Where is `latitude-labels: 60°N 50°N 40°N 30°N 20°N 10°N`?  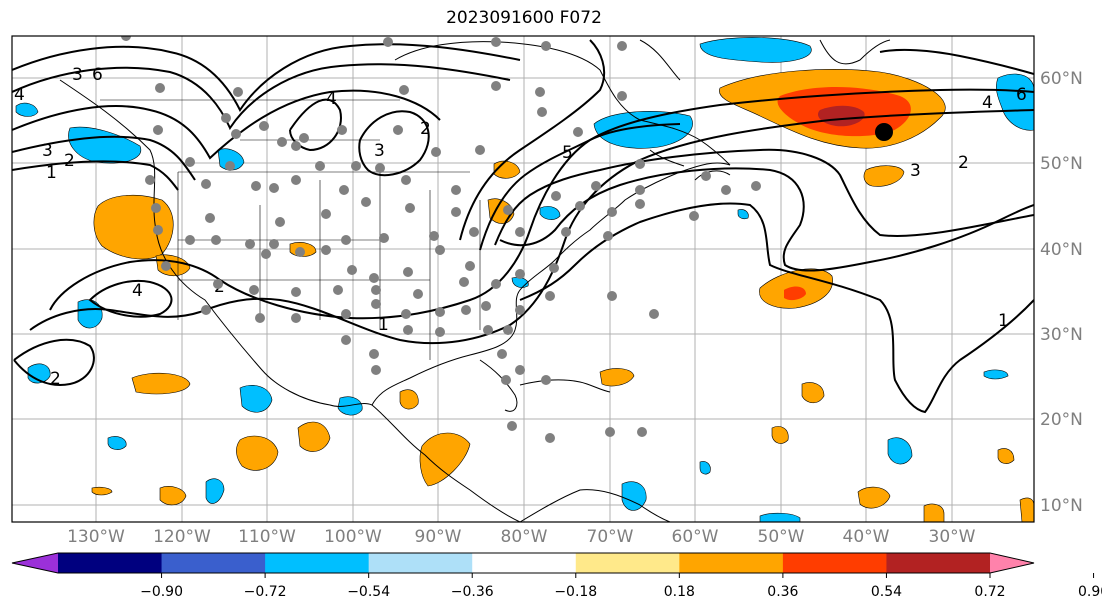 latitude-labels: 60°N 50°N 40°N 30°N 20°N 10°N is located at coordinates (1061, 292).